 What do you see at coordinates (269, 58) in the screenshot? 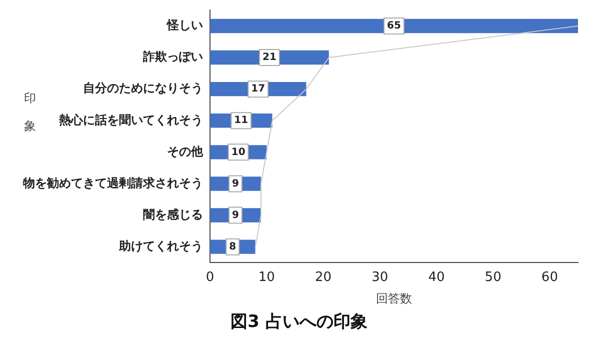
I see `data-label: 21` at bounding box center [269, 58].